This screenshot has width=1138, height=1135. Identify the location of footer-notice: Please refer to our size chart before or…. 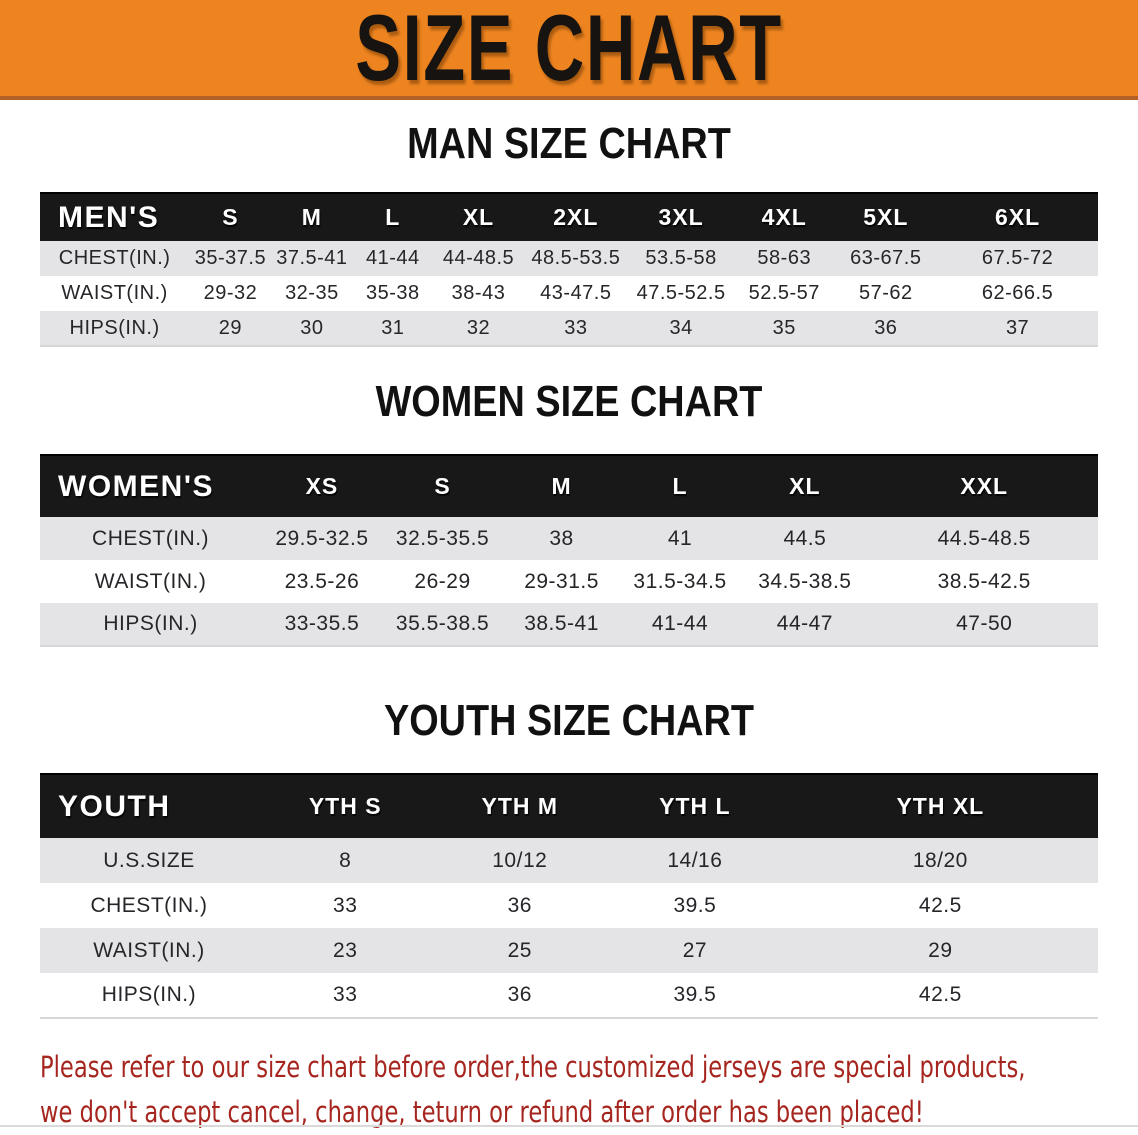
(533, 1090).